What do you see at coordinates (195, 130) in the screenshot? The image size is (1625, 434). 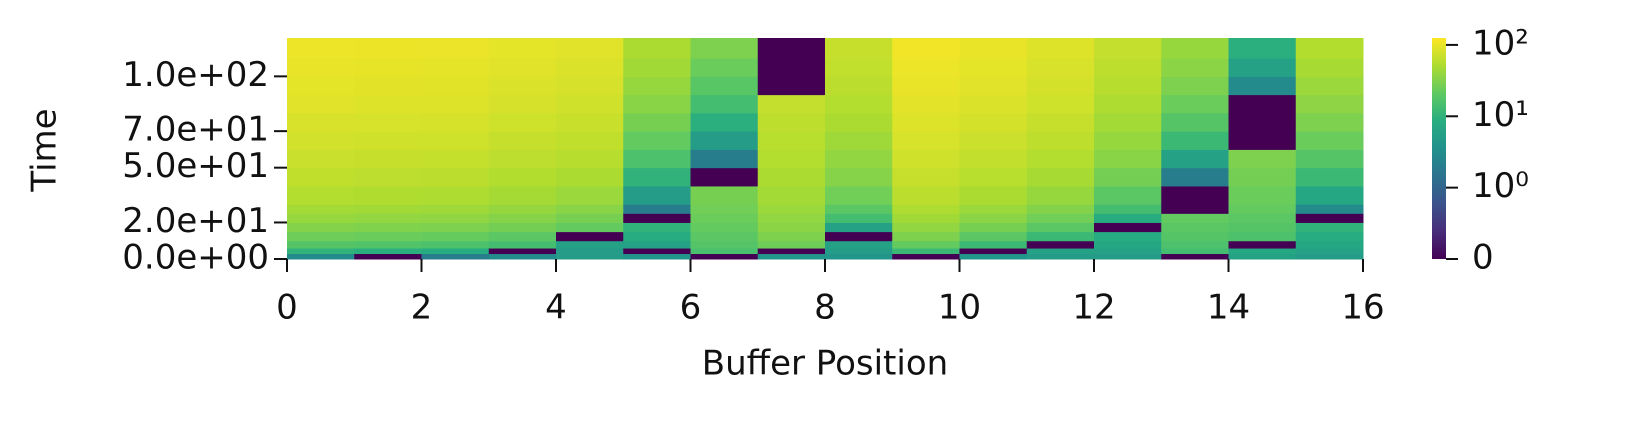 I see `y-tick-label: 7.0e+01` at bounding box center [195, 130].